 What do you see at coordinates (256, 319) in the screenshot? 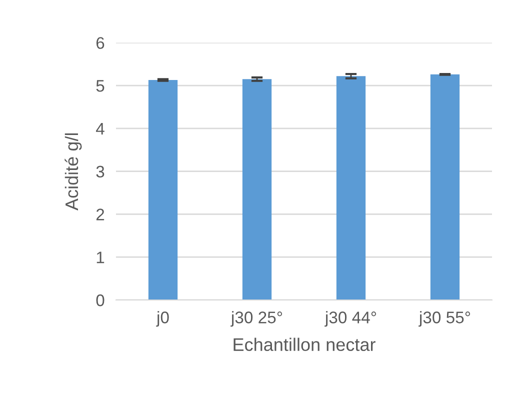
I see `x-tick-label: j30 25°` at bounding box center [256, 319].